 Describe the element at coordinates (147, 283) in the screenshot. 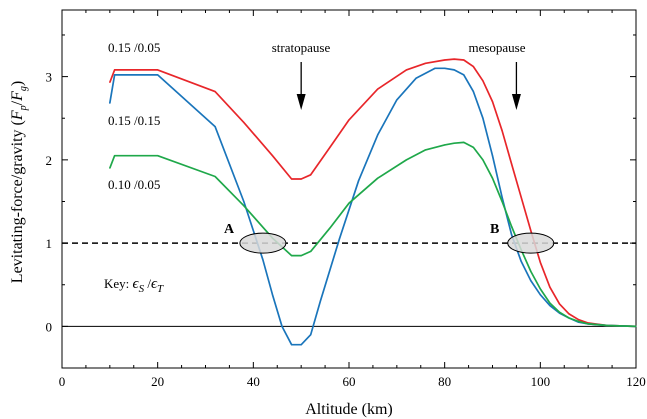

I see `key-slash: /` at that location.